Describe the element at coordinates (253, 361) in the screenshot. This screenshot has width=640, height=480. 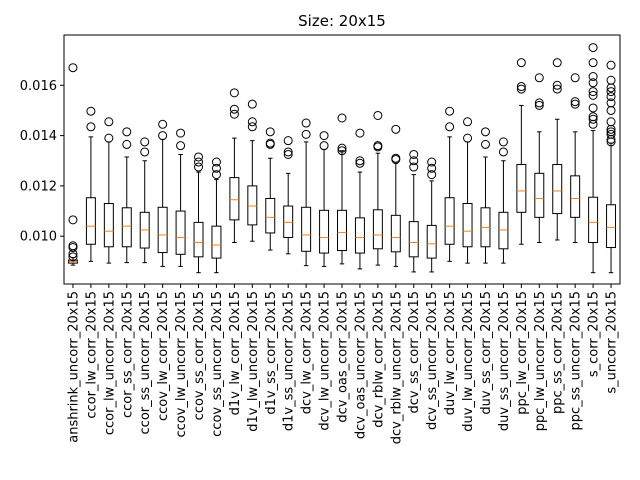
I see `x-tick-label: d1v_lw_uncorr_20x15` at that location.